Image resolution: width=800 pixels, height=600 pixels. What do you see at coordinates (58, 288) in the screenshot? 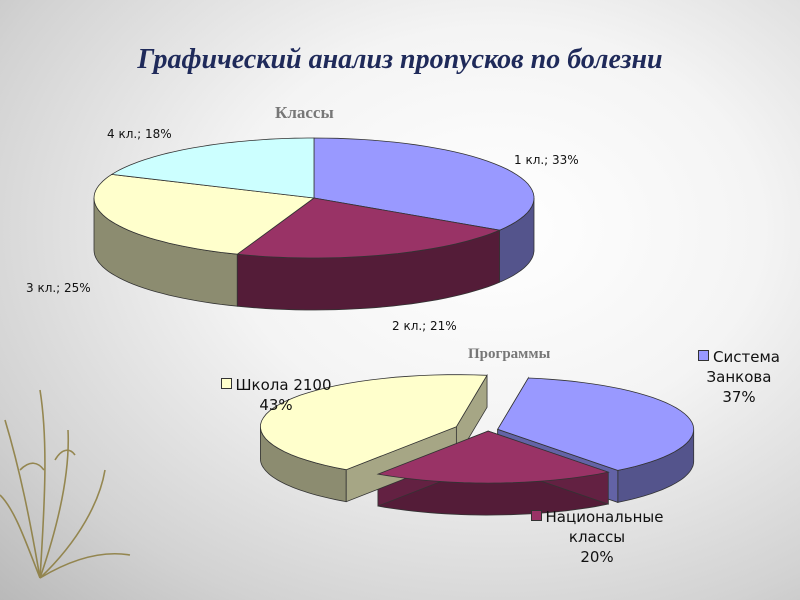
I see `data-label-grade3: 3 кл.; 25%` at bounding box center [58, 288].